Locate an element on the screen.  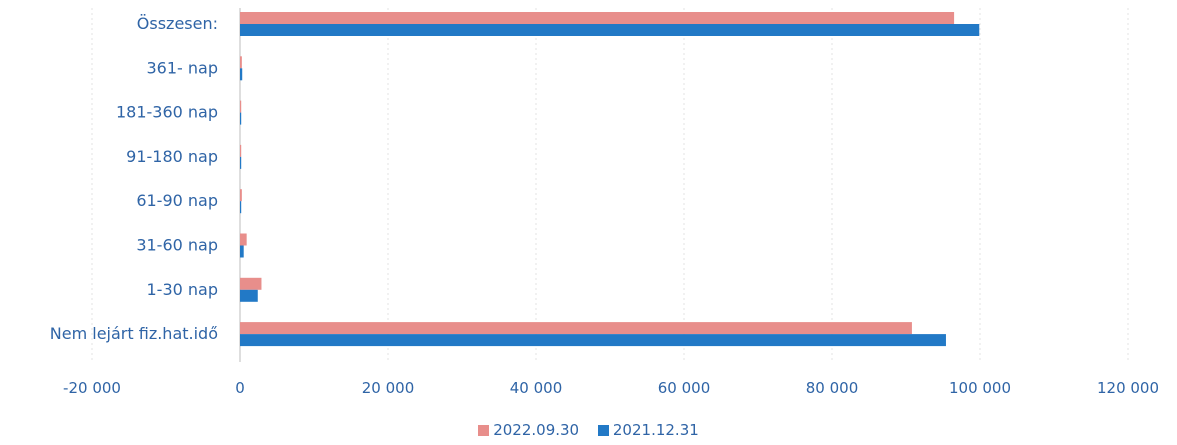
legend-label-series-1: 2022.09.30 is located at coordinates (536, 430).